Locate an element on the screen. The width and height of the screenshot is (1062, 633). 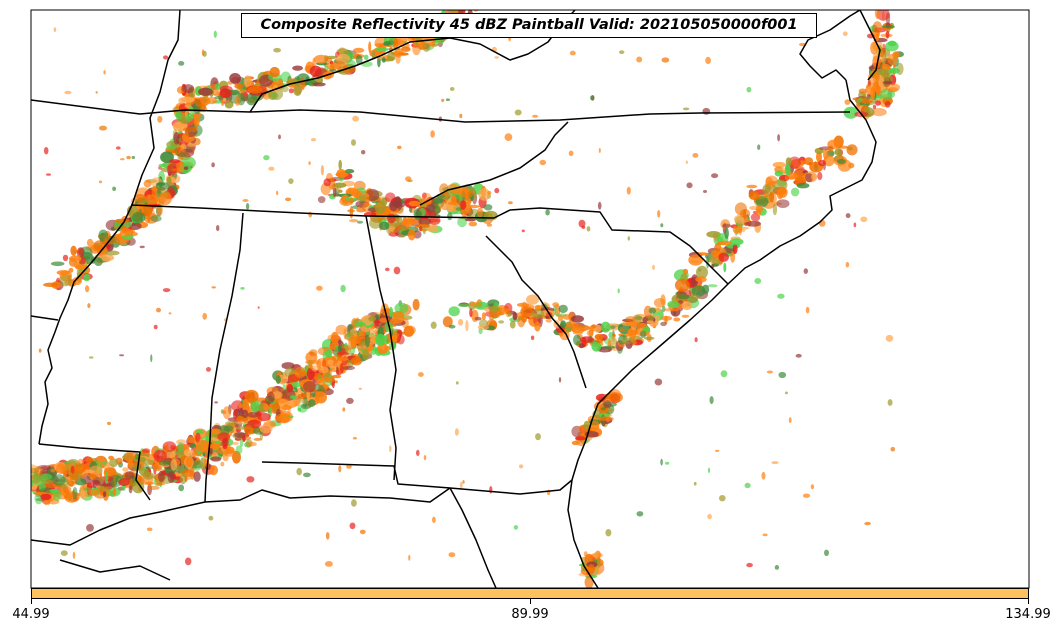
colorbar-tick-label-mid: 89.99 is located at coordinates (530, 614).